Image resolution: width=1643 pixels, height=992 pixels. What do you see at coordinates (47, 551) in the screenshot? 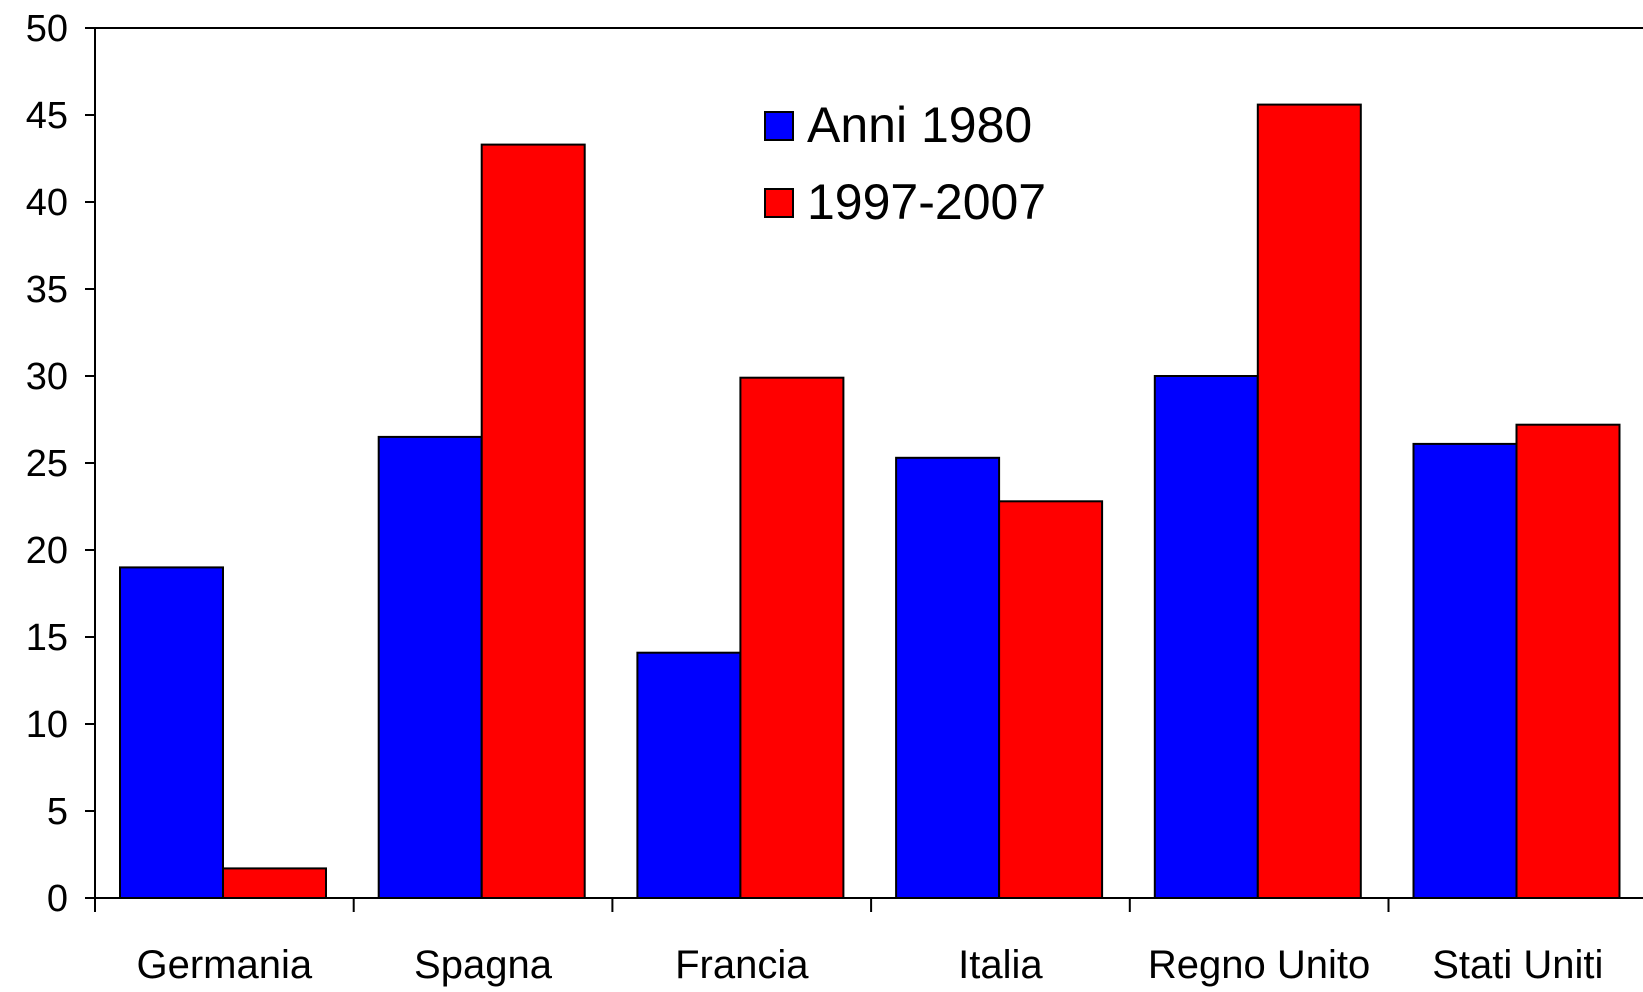
I see `y-tick-label: 20` at bounding box center [47, 551].